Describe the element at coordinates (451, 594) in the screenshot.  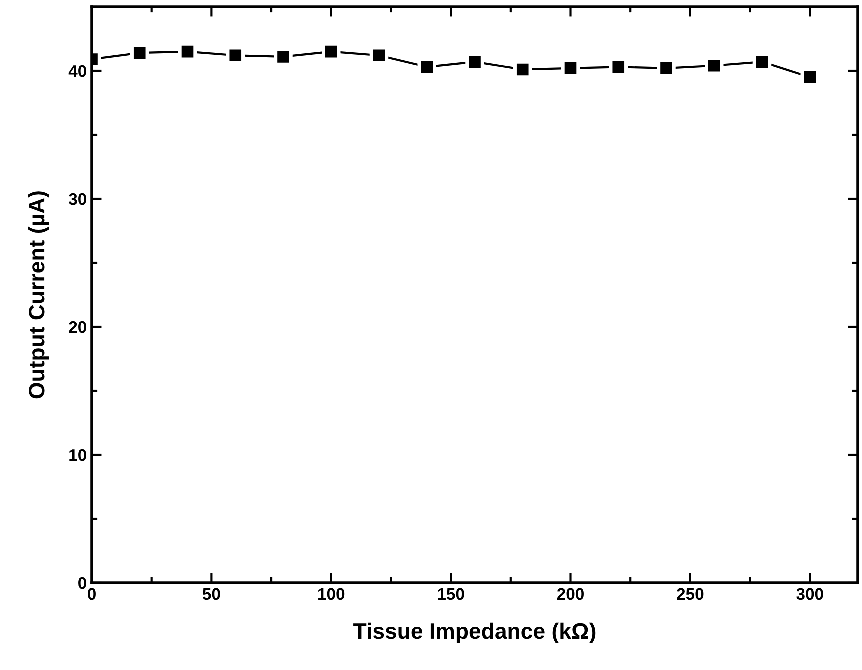
I see `x-tick-label: 150` at that location.